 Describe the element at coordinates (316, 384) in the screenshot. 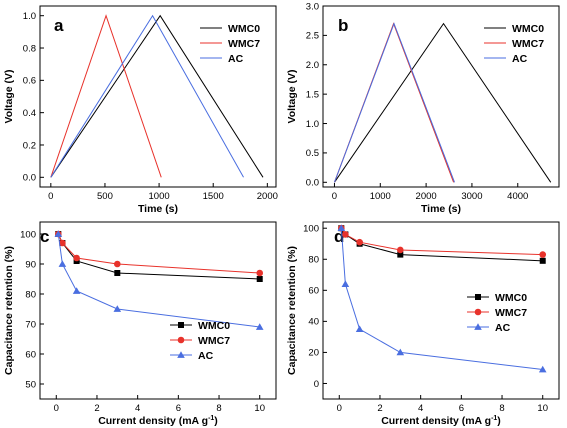

I see `y-tick-label: 0` at that location.